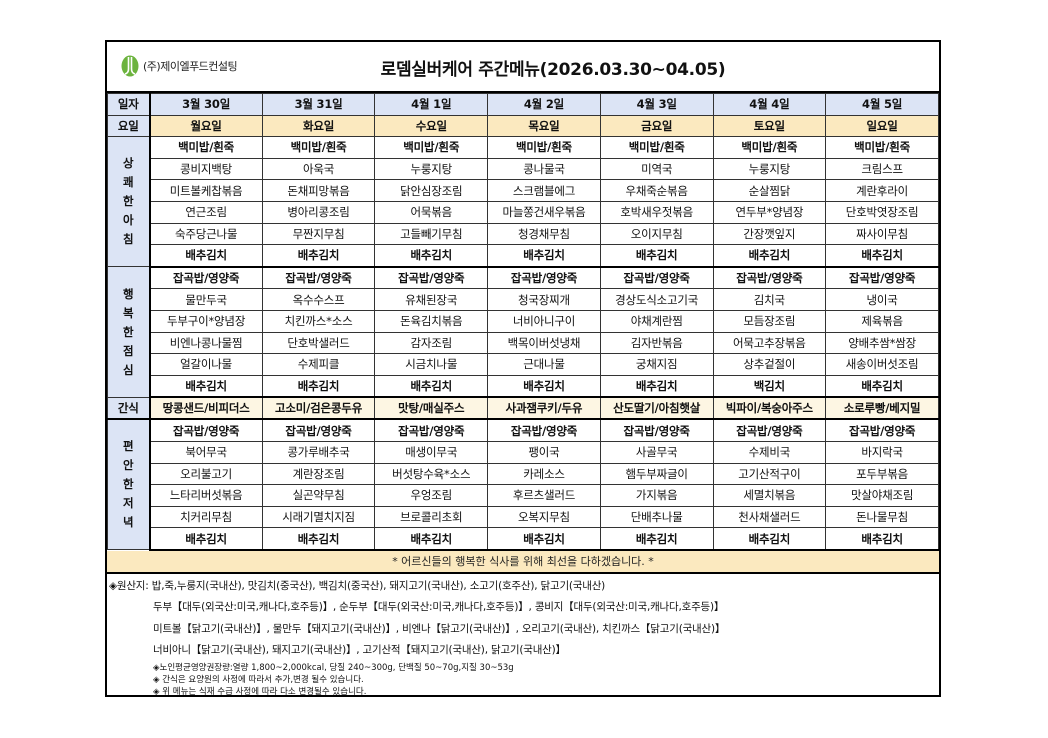 The image size is (1048, 738). I want to click on snack-item: 빅파이/복숭아주스, so click(769, 408).